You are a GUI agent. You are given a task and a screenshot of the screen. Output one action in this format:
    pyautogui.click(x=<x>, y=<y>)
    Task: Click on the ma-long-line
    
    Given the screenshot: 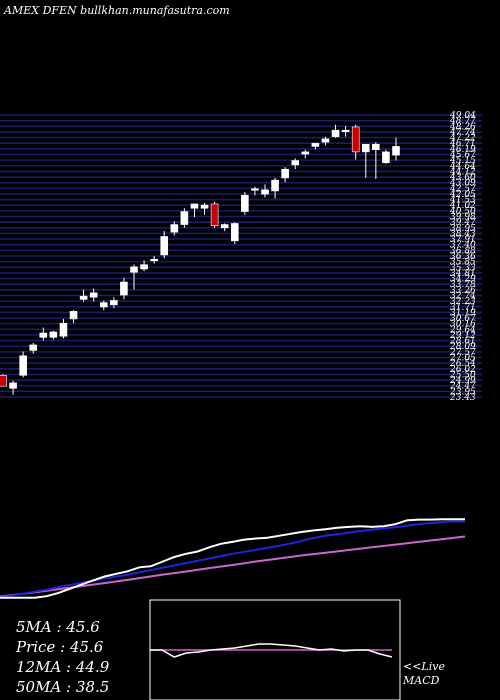 What is the action you would take?
    pyautogui.click(x=233, y=566)
    